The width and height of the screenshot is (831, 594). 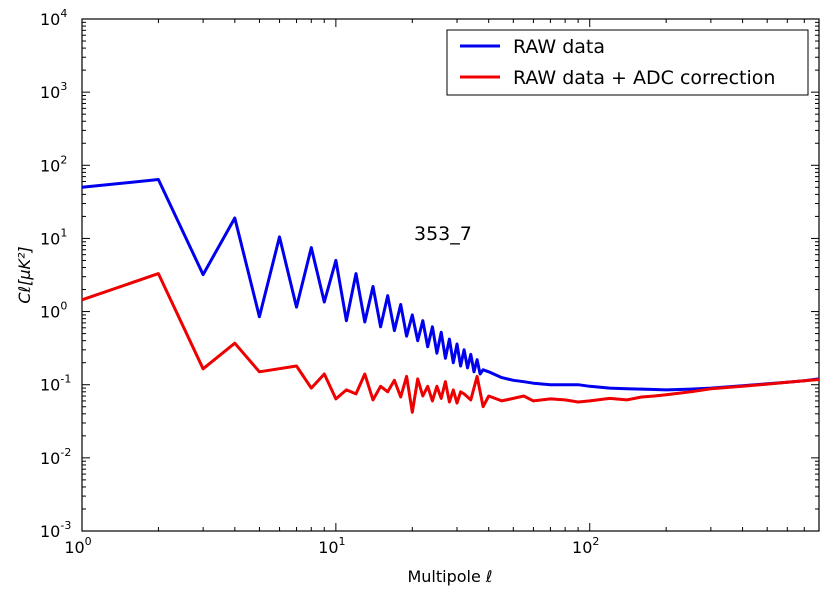 I want to click on legend-label-raw: RAW data, so click(x=559, y=47).